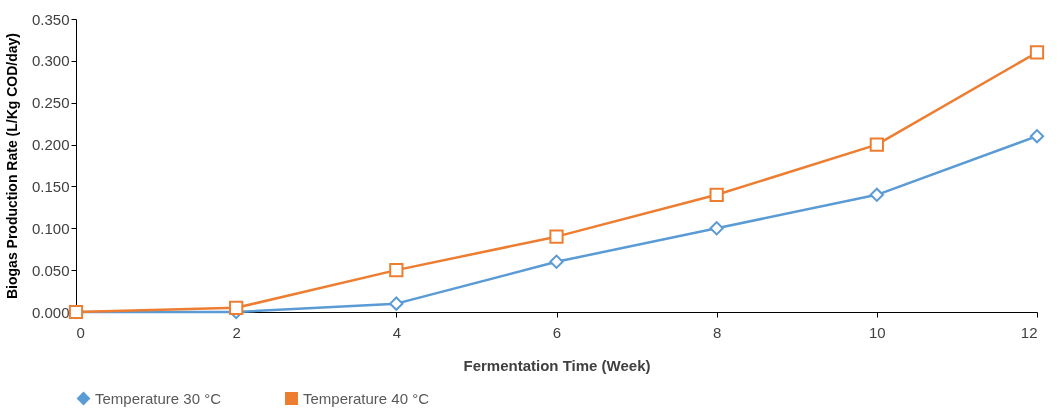 This screenshot has width=1063, height=413. I want to click on y-tick-label: 0.100, so click(50, 228).